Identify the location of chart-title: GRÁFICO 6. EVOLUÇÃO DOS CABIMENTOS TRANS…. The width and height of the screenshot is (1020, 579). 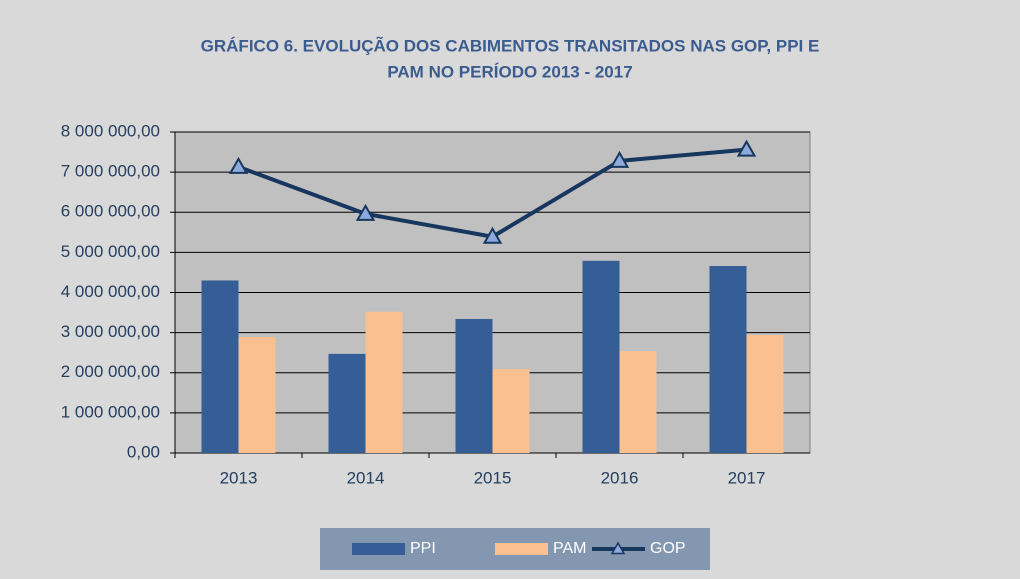
(510, 45).